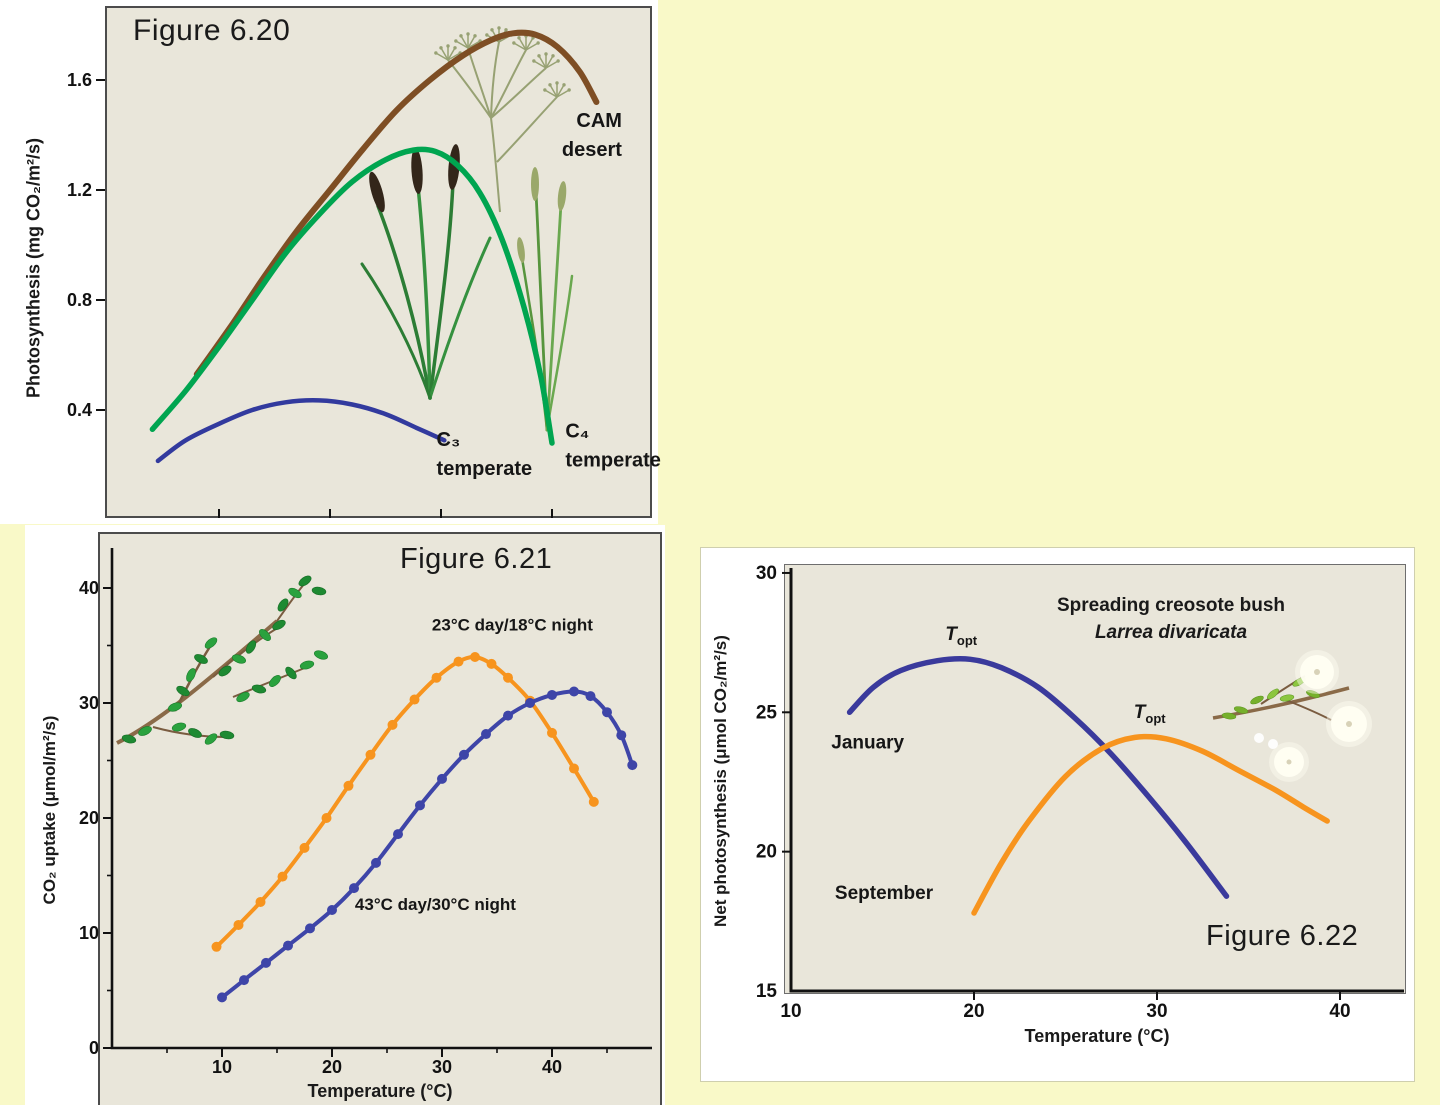 The image size is (1440, 1105). Describe the element at coordinates (49, 810) in the screenshot. I see `figure-6-21-y-axis-label: CO₂ uptake (μmol/m²/s)` at that location.